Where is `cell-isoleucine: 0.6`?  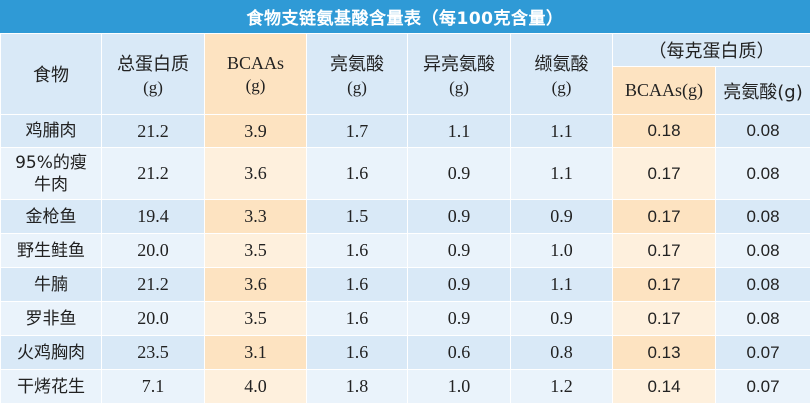 cell-isoleucine: 0.6 is located at coordinates (459, 352).